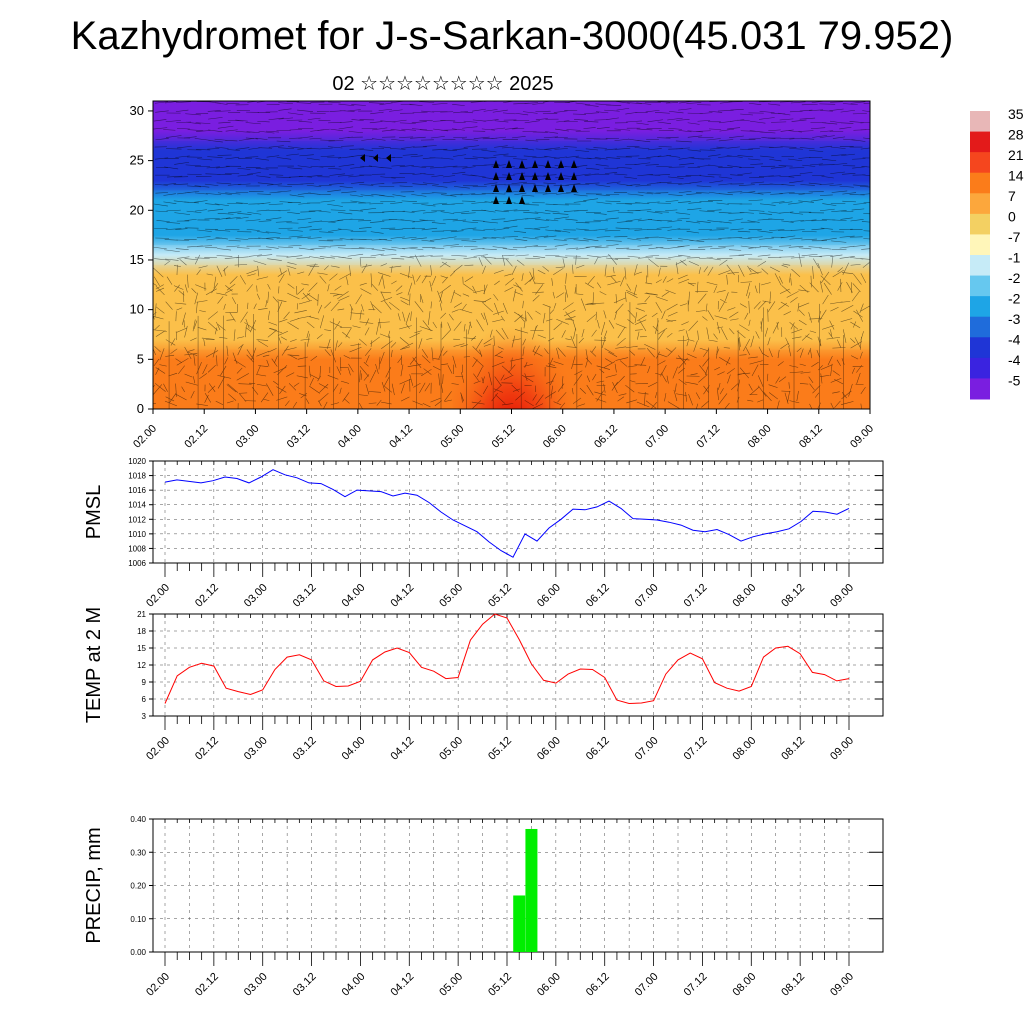 Image resolution: width=1024 pixels, height=1024 pixels. Describe the element at coordinates (1012, 196) in the screenshot. I see `colorbar-label-4: 7` at that location.